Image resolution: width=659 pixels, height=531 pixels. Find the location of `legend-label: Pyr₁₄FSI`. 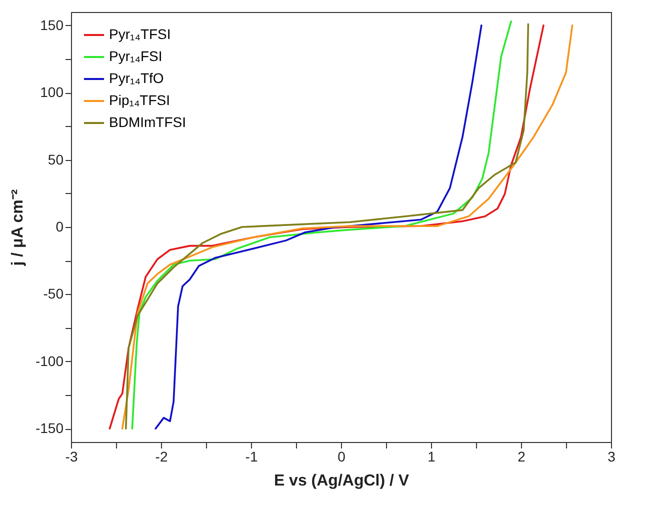

legend-label: Pyr₁₄FSI is located at coordinates (135, 56).